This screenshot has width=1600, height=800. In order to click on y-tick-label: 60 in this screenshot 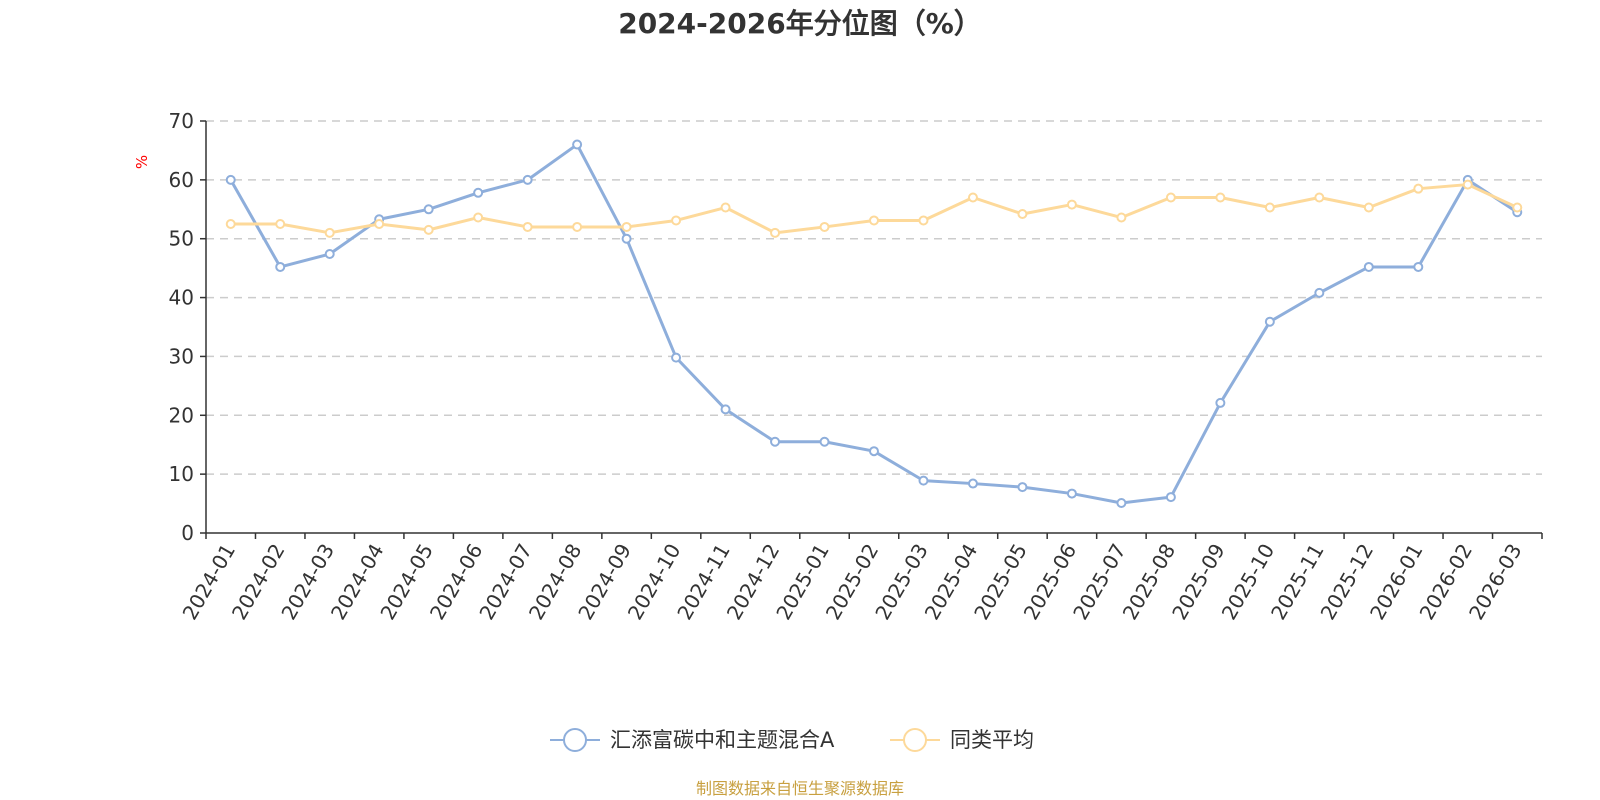, I will do `click(181, 180)`.